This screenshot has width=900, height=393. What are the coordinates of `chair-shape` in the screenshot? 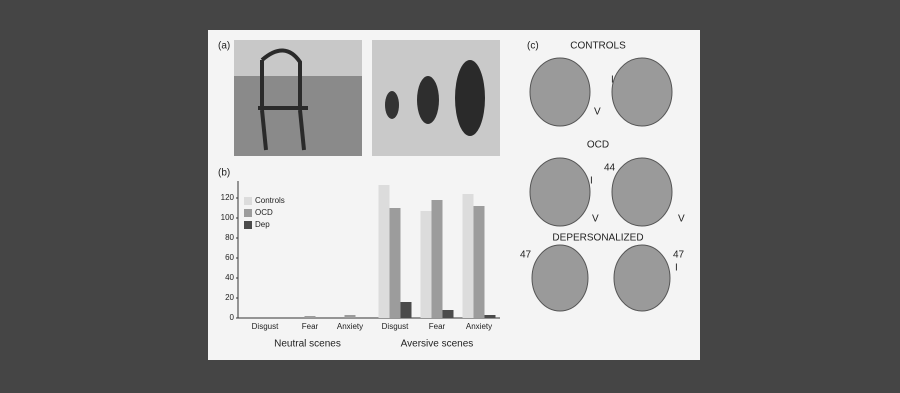 It's located at (283, 99).